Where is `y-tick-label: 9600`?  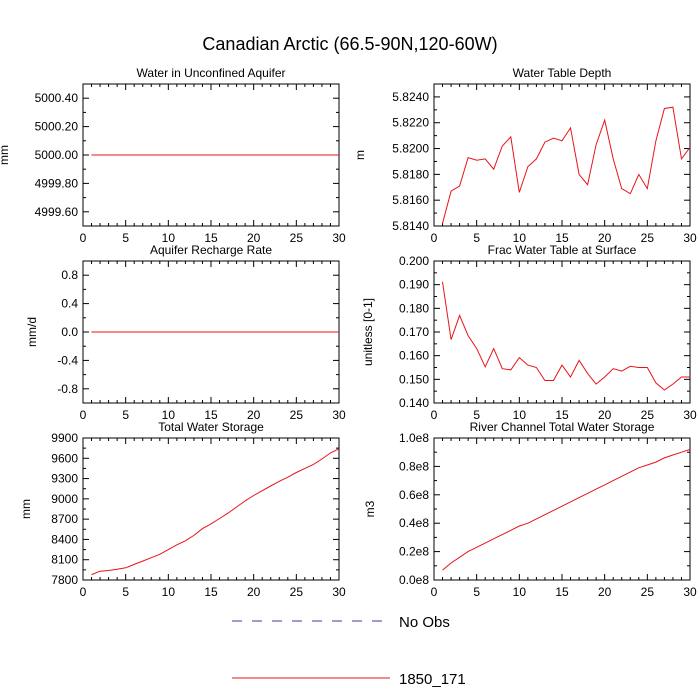
y-tick-label: 9600 is located at coordinates (64, 458).